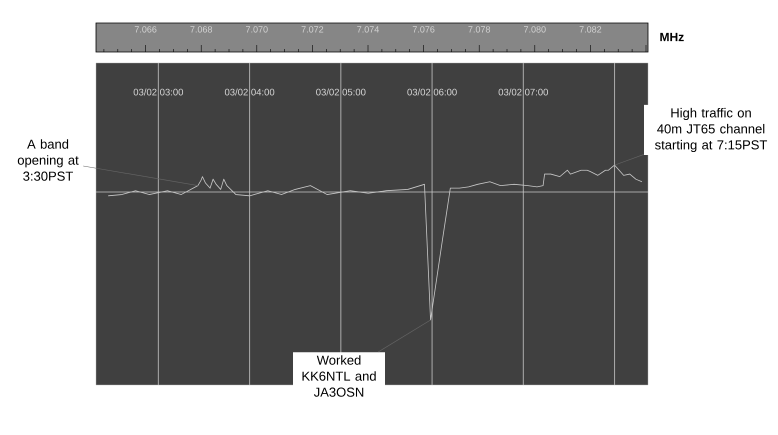  What do you see at coordinates (201, 29) in the screenshot?
I see `text: 7.068` at bounding box center [201, 29].